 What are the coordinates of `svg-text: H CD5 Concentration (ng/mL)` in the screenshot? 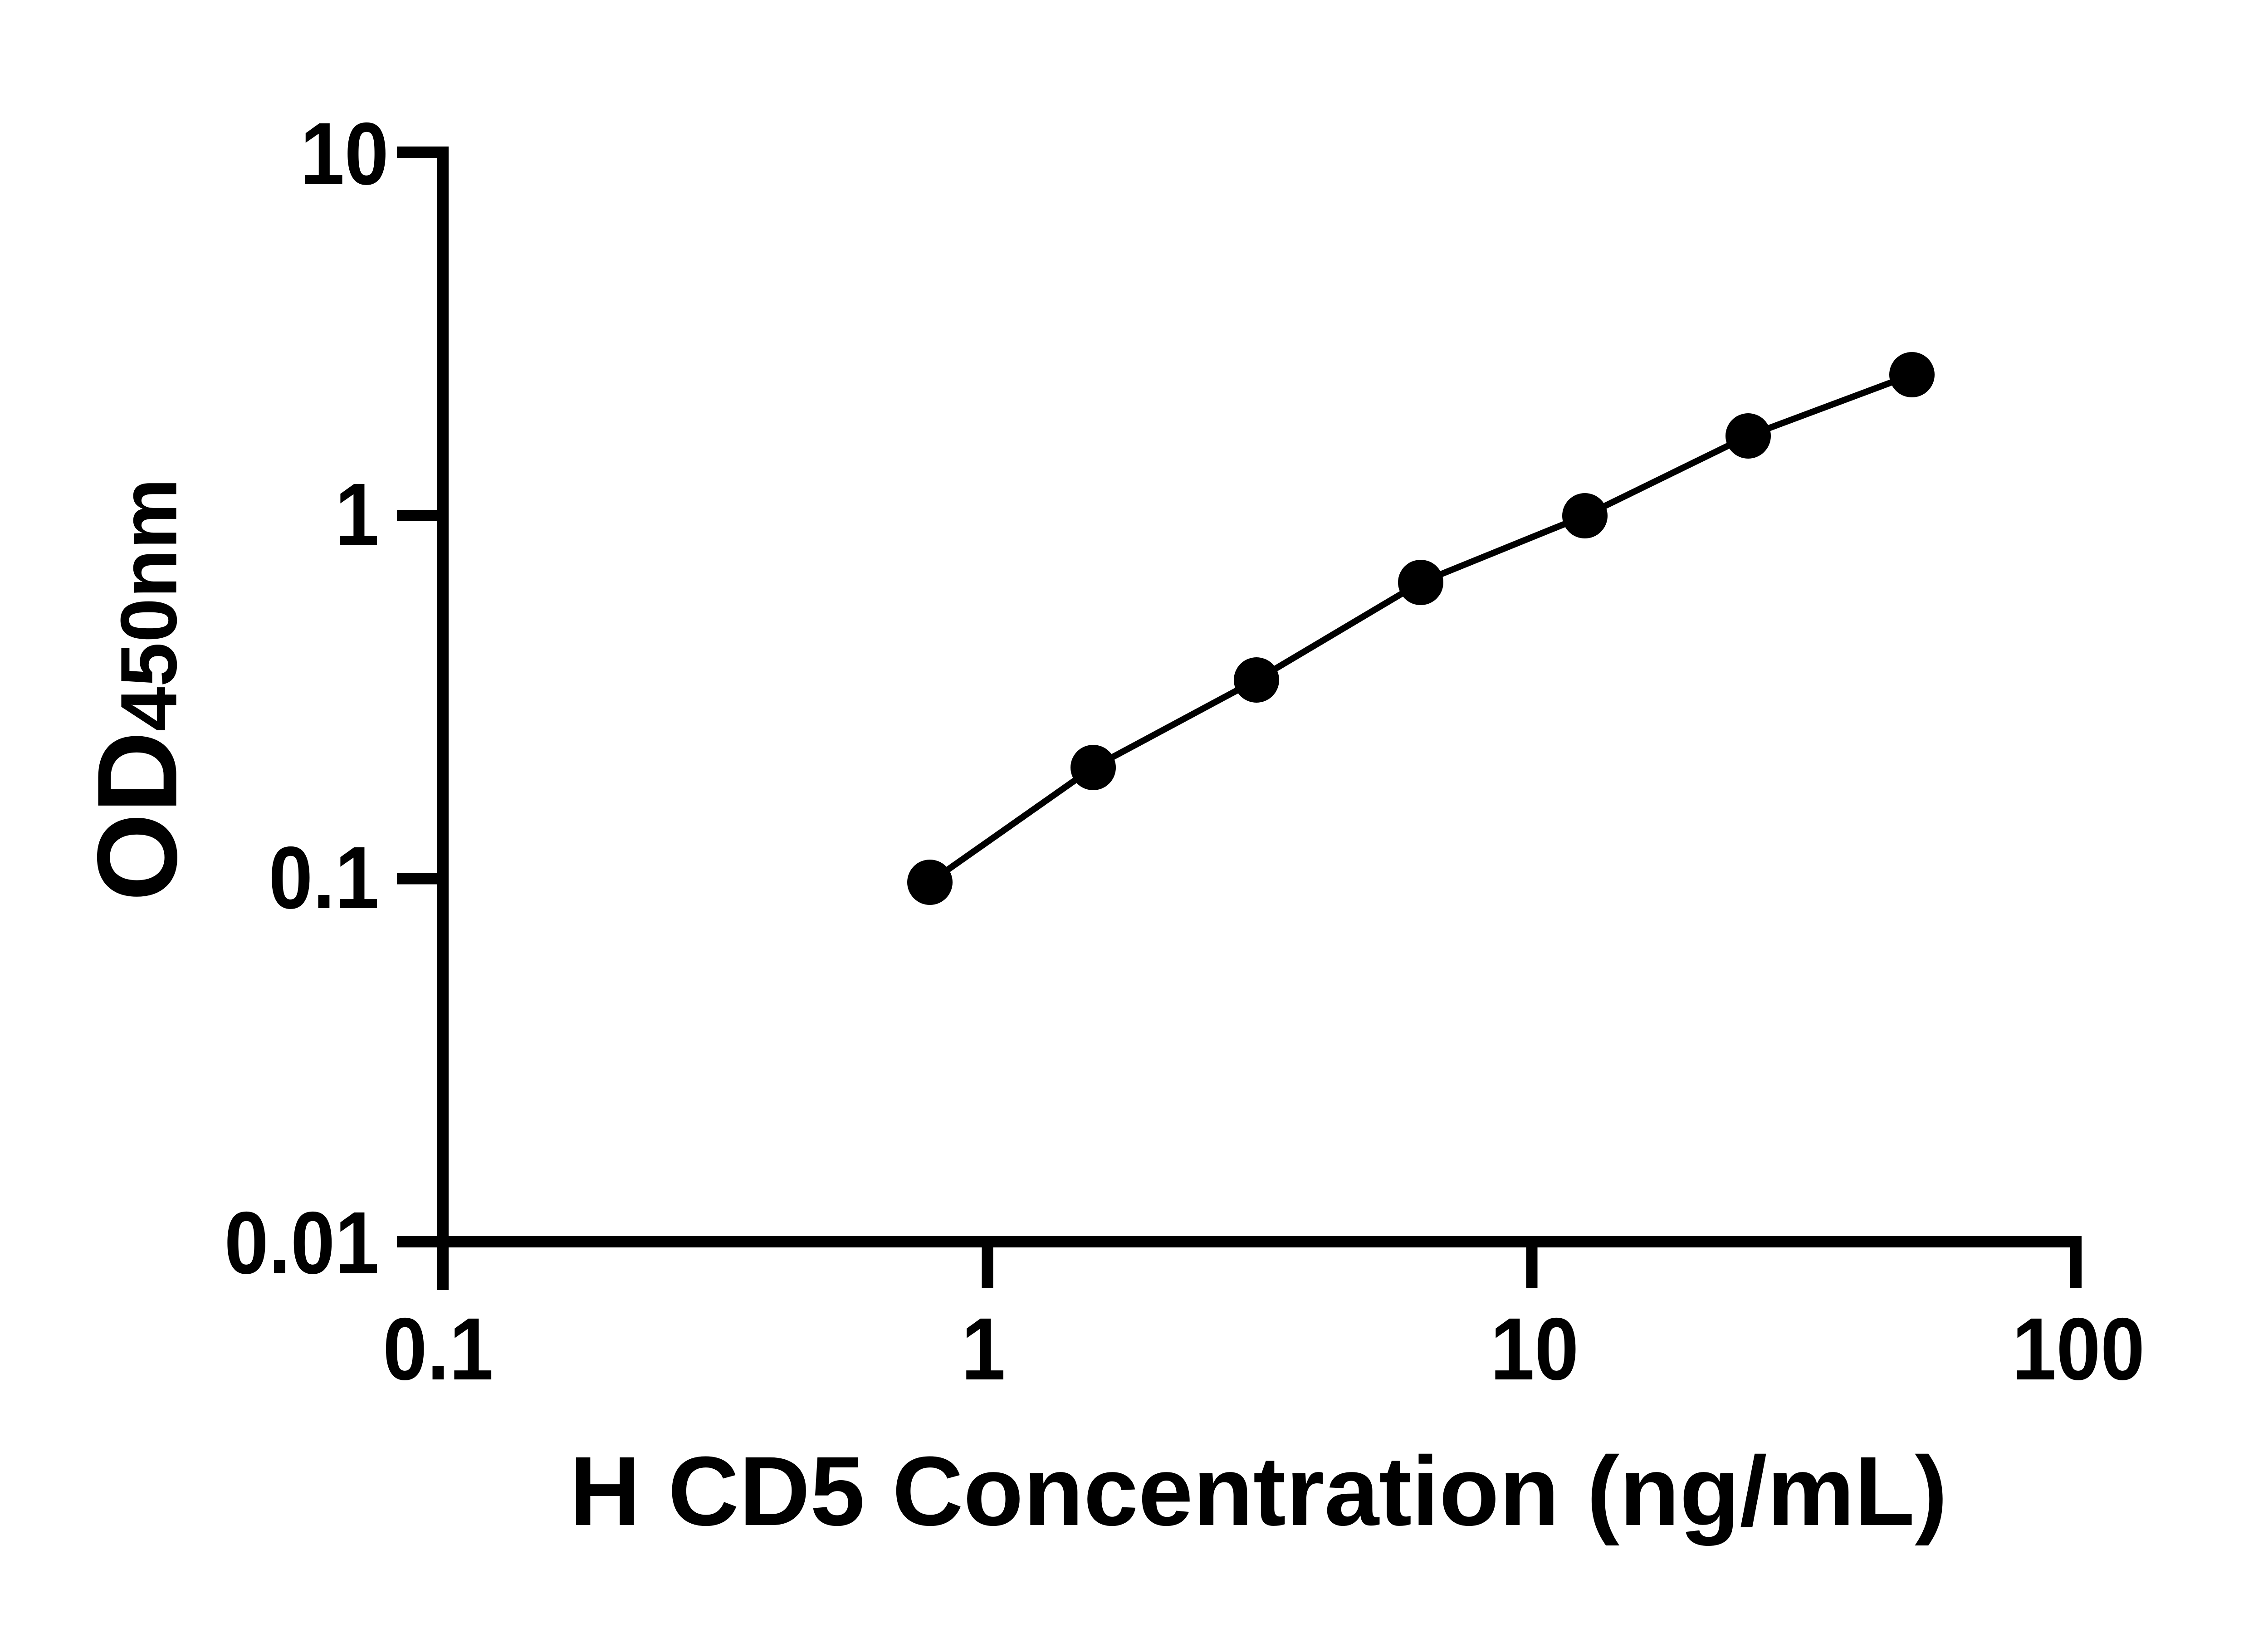 It's located at (1259, 1491).